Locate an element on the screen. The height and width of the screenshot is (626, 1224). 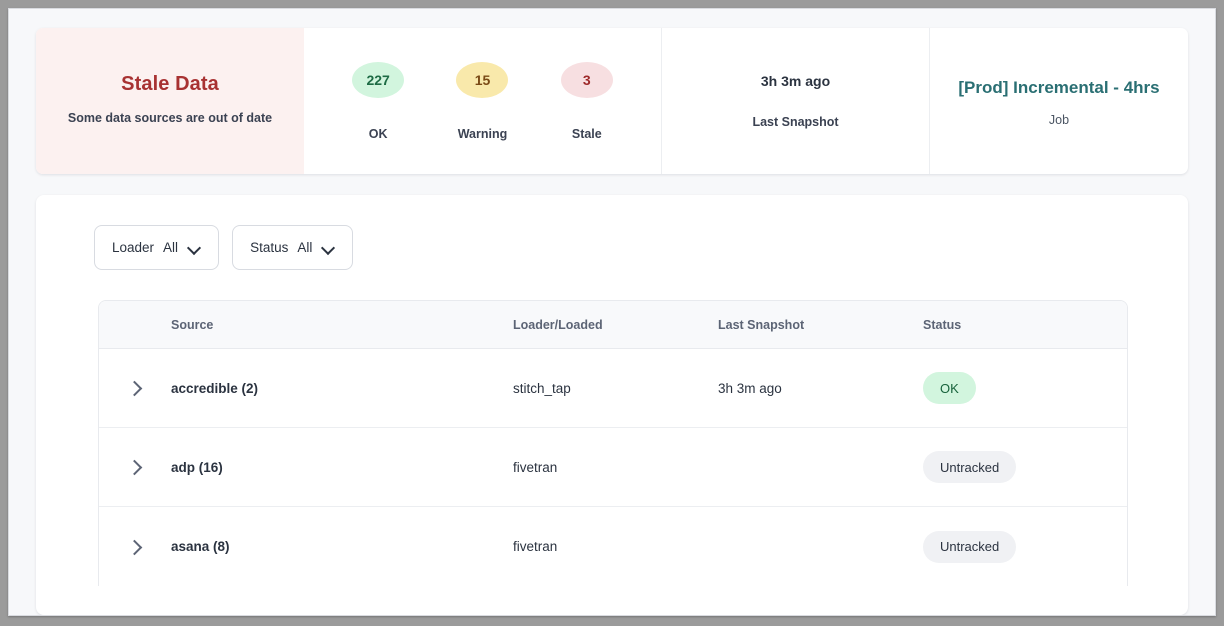
count-item-warning: 15 Warning is located at coordinates (482, 101).